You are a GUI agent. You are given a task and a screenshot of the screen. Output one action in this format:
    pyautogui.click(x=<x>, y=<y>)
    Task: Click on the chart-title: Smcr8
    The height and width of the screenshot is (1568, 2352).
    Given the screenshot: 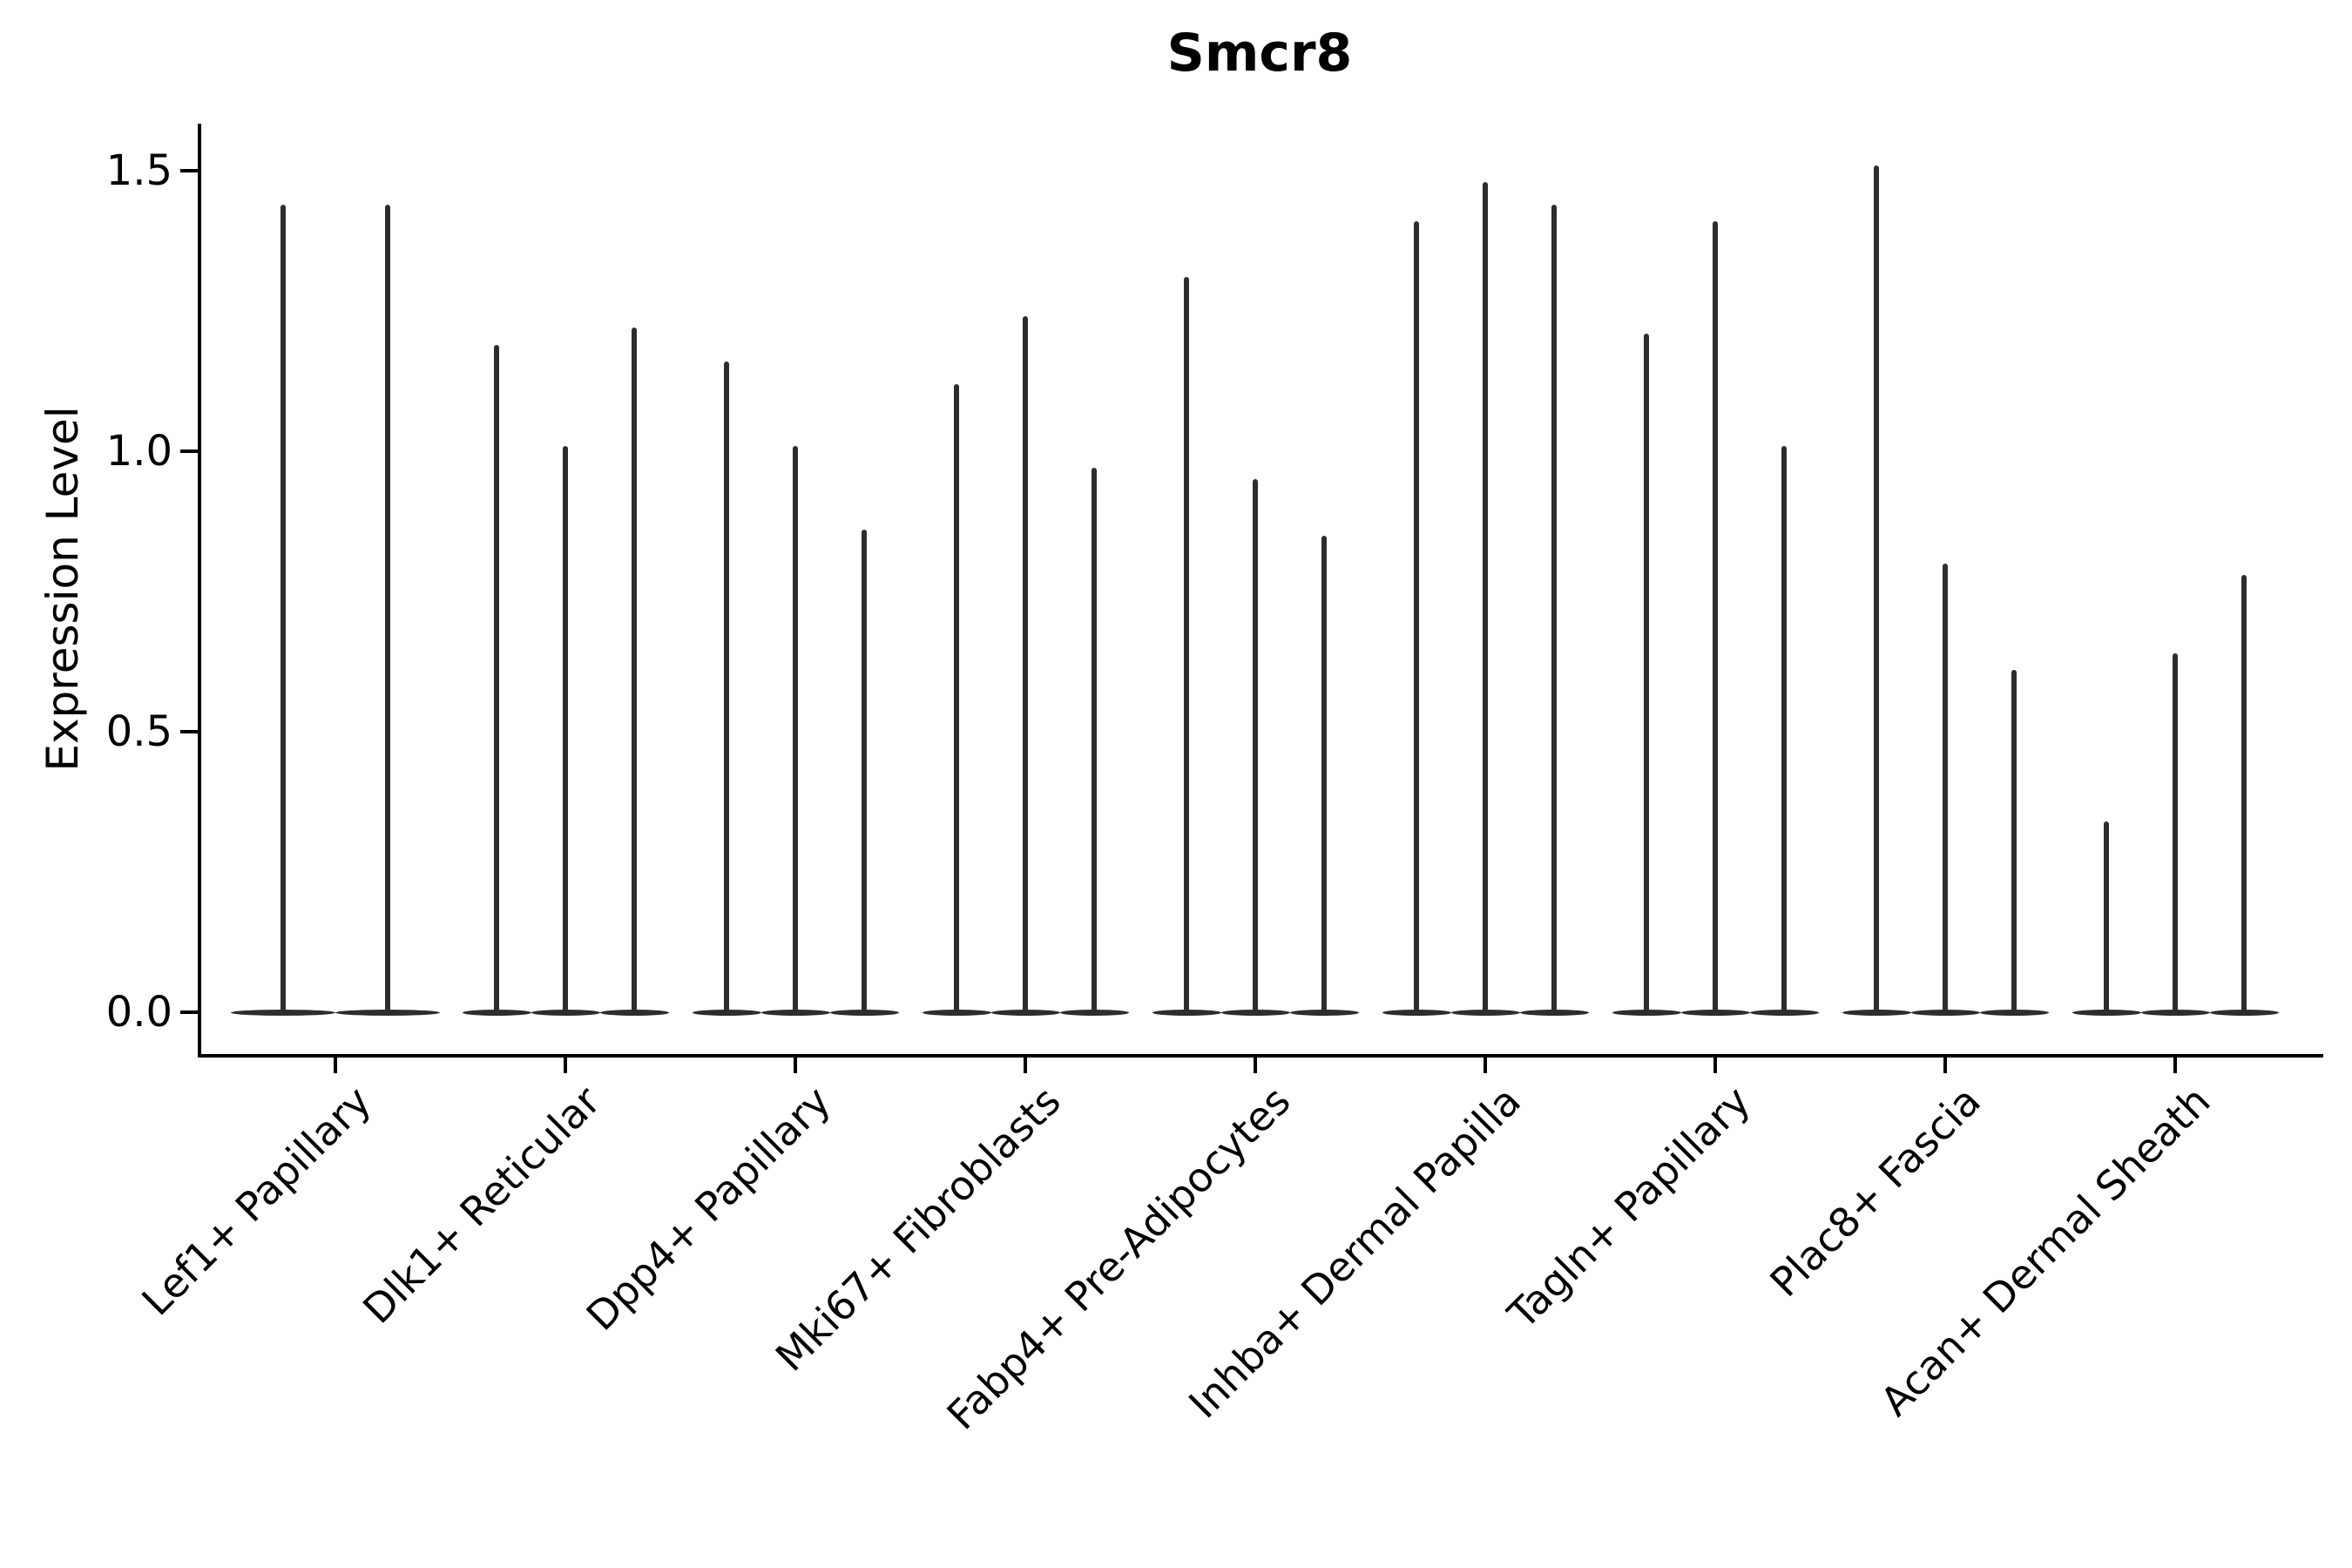 What is the action you would take?
    pyautogui.click(x=1260, y=53)
    